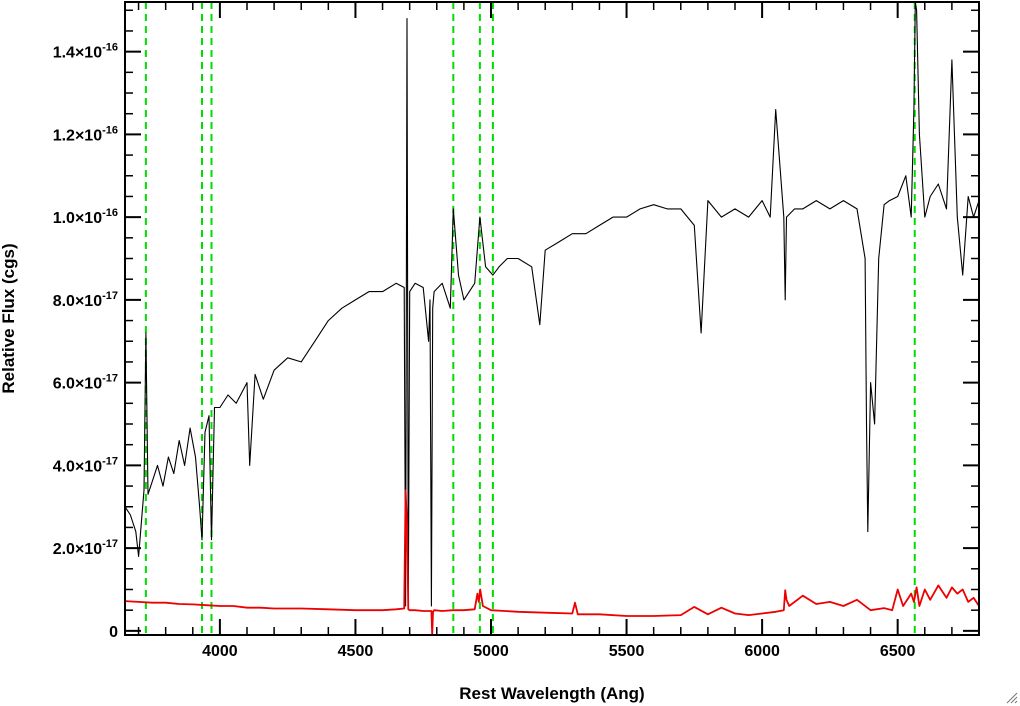 The image size is (1020, 706). Describe the element at coordinates (85, 383) in the screenshot. I see `y-tick-label: 6.0×10⁻¹⁷` at that location.